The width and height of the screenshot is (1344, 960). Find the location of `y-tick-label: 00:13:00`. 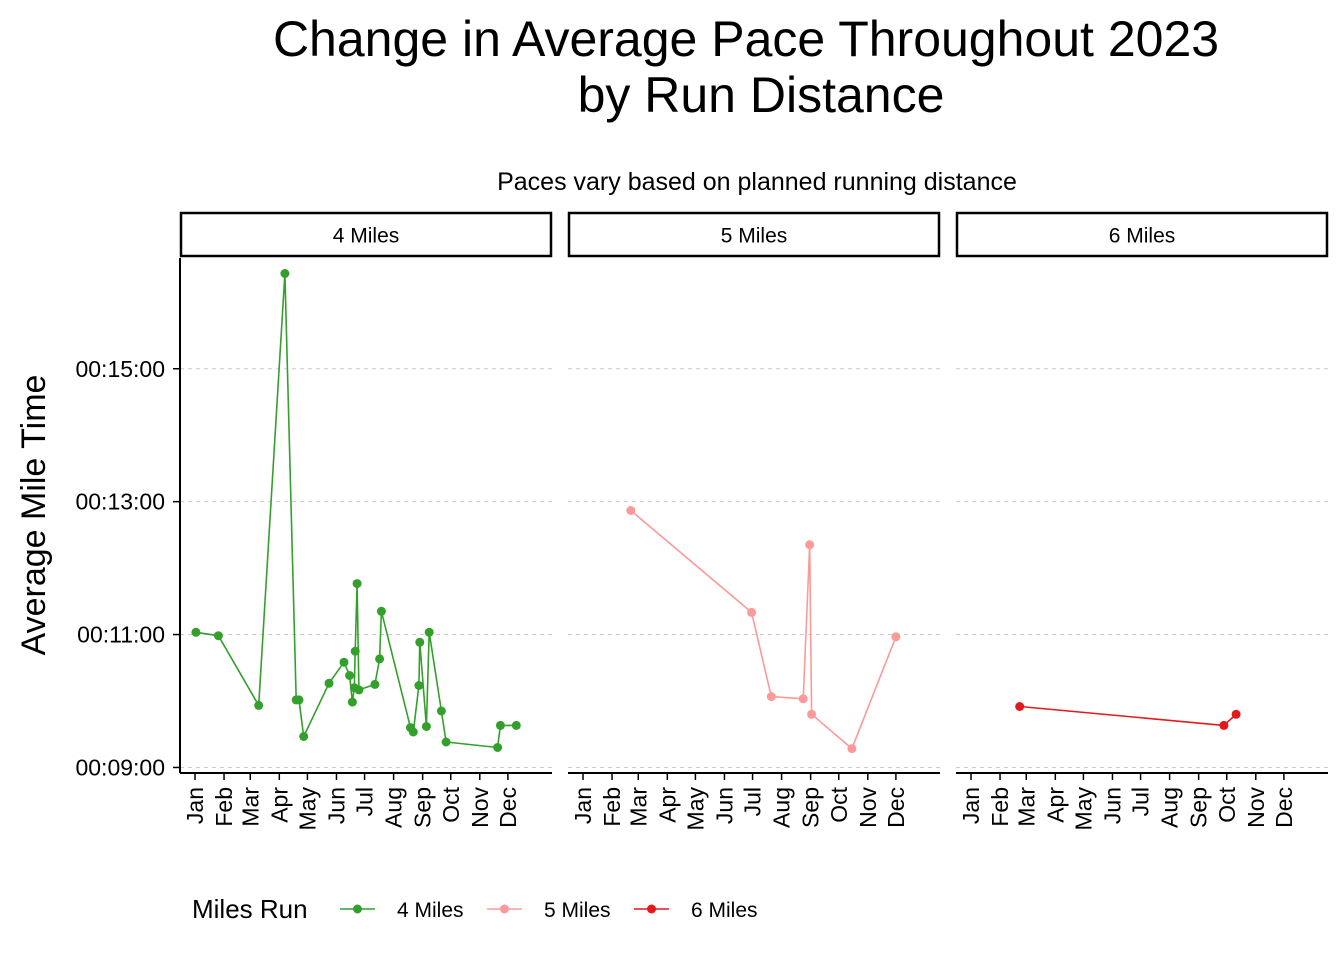

y-tick-label: 00:13:00 is located at coordinates (120, 502).